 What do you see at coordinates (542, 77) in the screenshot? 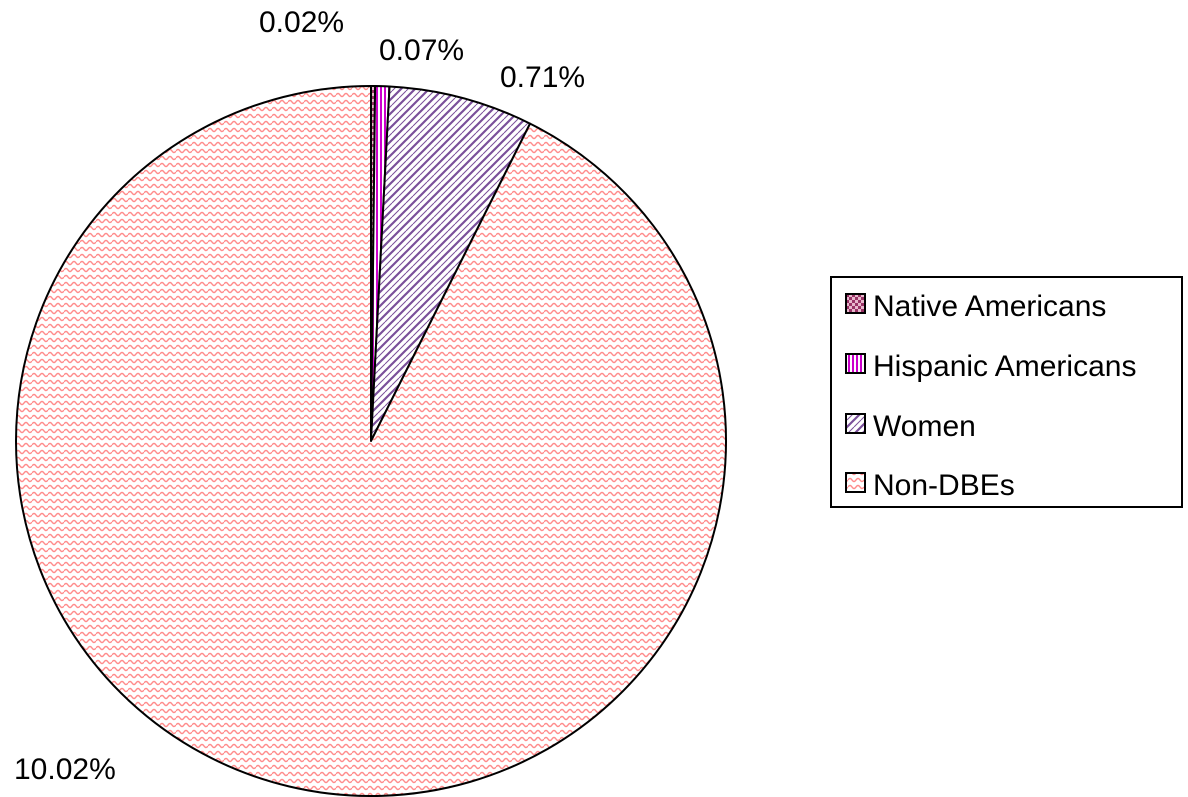
I see `label-women: 0.71%` at bounding box center [542, 77].